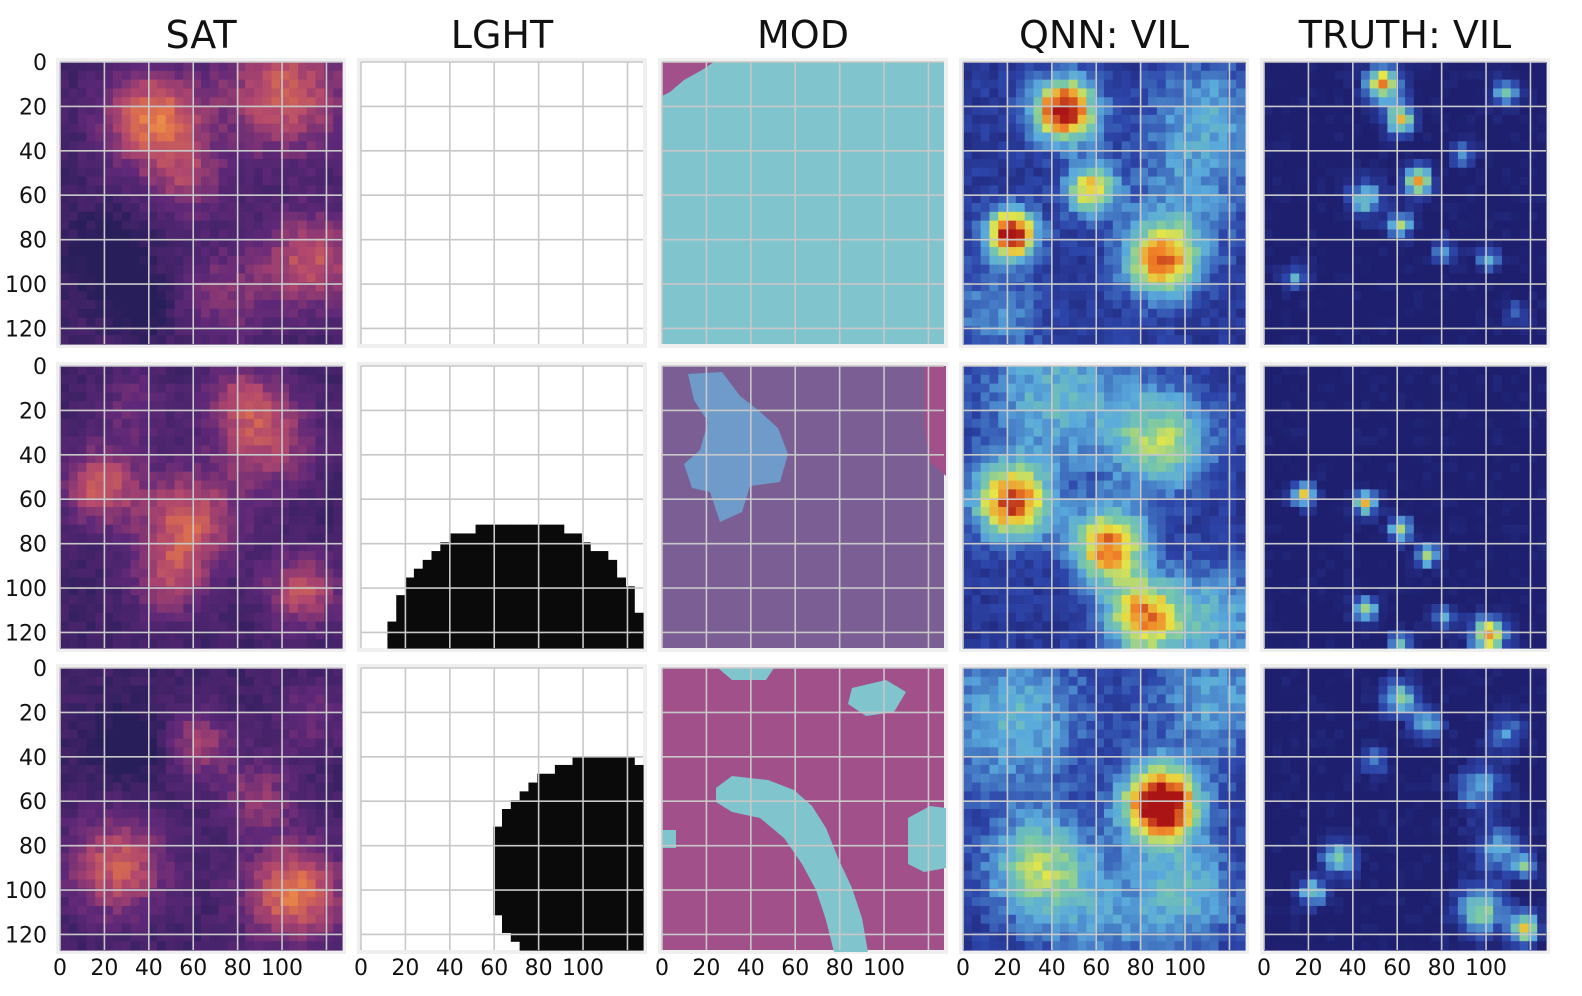 The height and width of the screenshot is (996, 1582). I want to click on panel-r2-c4, so click(1405, 809).